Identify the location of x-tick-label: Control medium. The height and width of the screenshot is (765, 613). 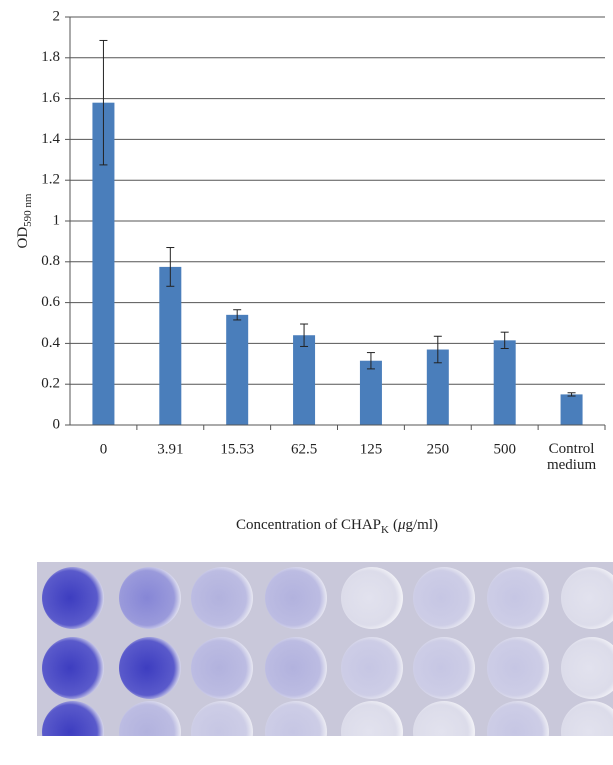
(571, 457).